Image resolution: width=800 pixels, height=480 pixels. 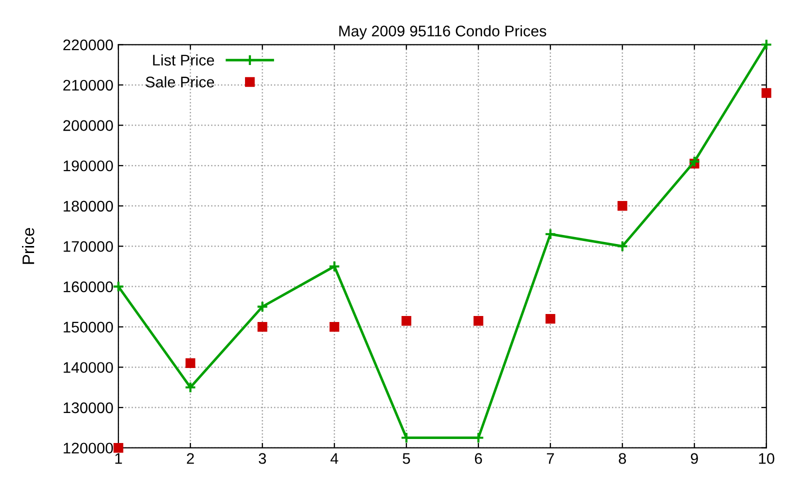 I want to click on x-tick-label: 2, so click(x=190, y=458).